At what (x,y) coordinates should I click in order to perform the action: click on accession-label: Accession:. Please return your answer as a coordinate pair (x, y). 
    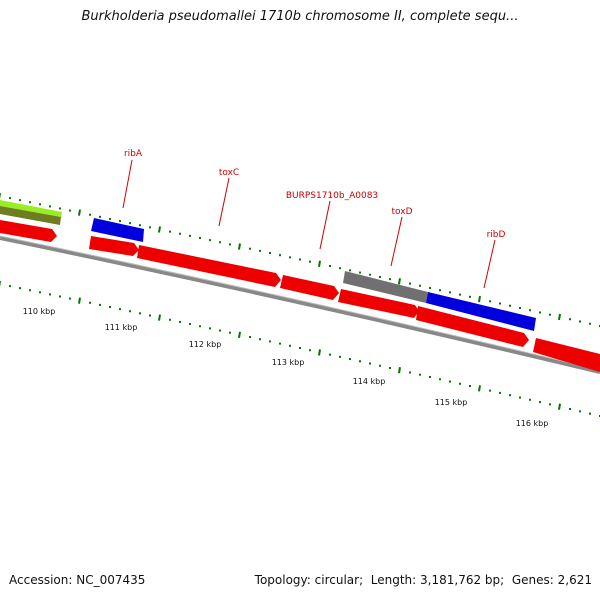
    Looking at the image, I should click on (41, 580).